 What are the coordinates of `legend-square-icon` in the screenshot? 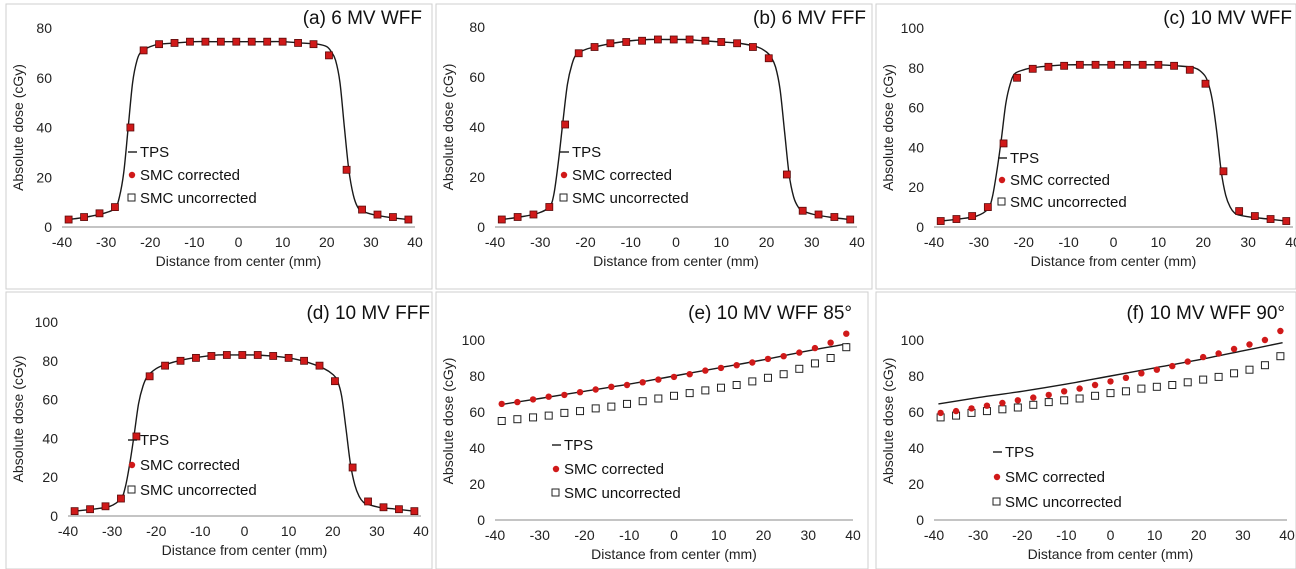 It's located at (996, 501).